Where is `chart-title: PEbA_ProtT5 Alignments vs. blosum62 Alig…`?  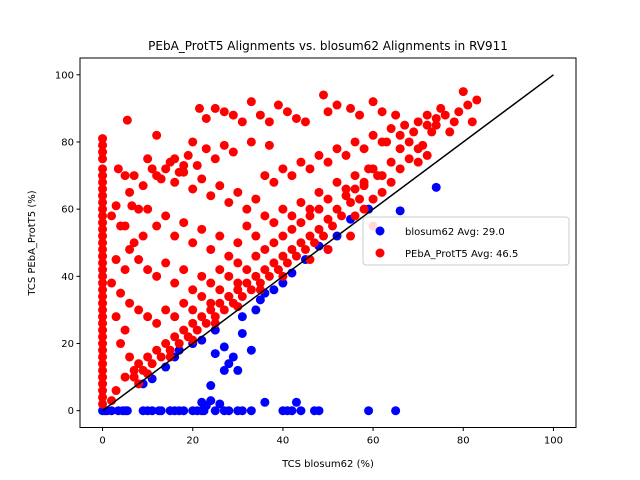 chart-title: PEbA_ProtT5 Alignments vs. blosum62 Alig… is located at coordinates (328, 46).